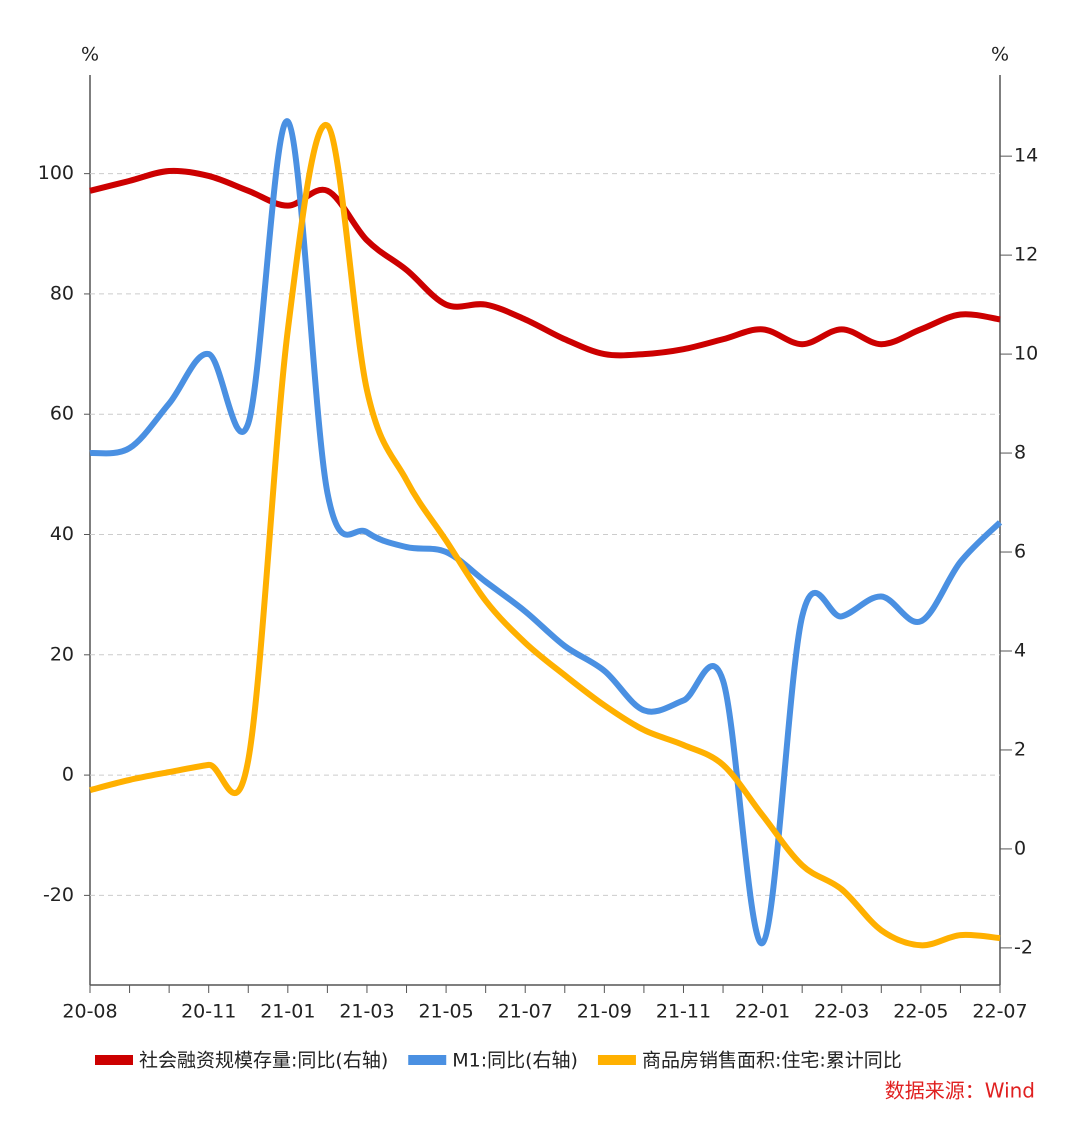  I want to click on y2-tick-label: 14, so click(1026, 156).